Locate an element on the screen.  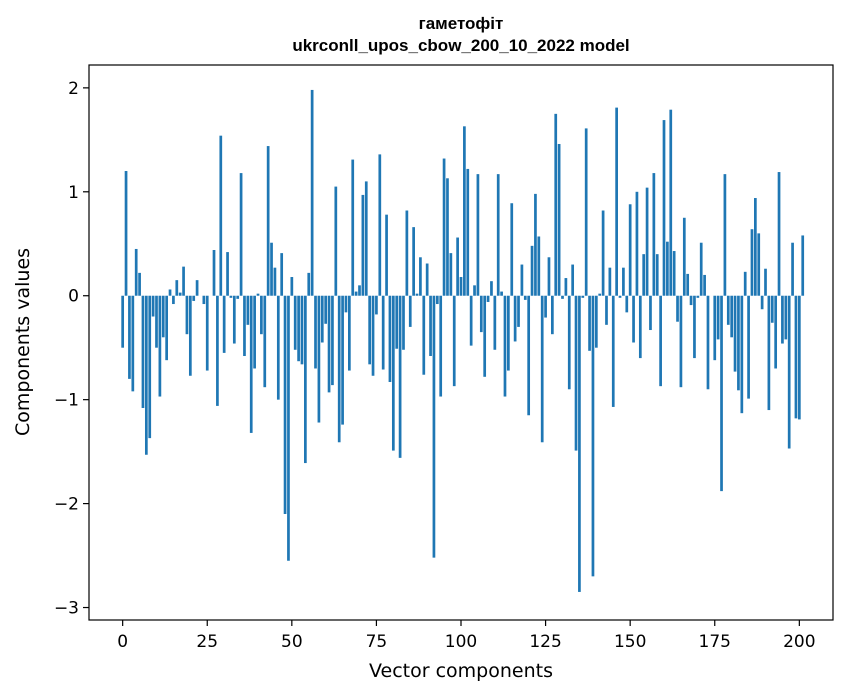
x-tick-label: 125 is located at coordinates (545, 642).